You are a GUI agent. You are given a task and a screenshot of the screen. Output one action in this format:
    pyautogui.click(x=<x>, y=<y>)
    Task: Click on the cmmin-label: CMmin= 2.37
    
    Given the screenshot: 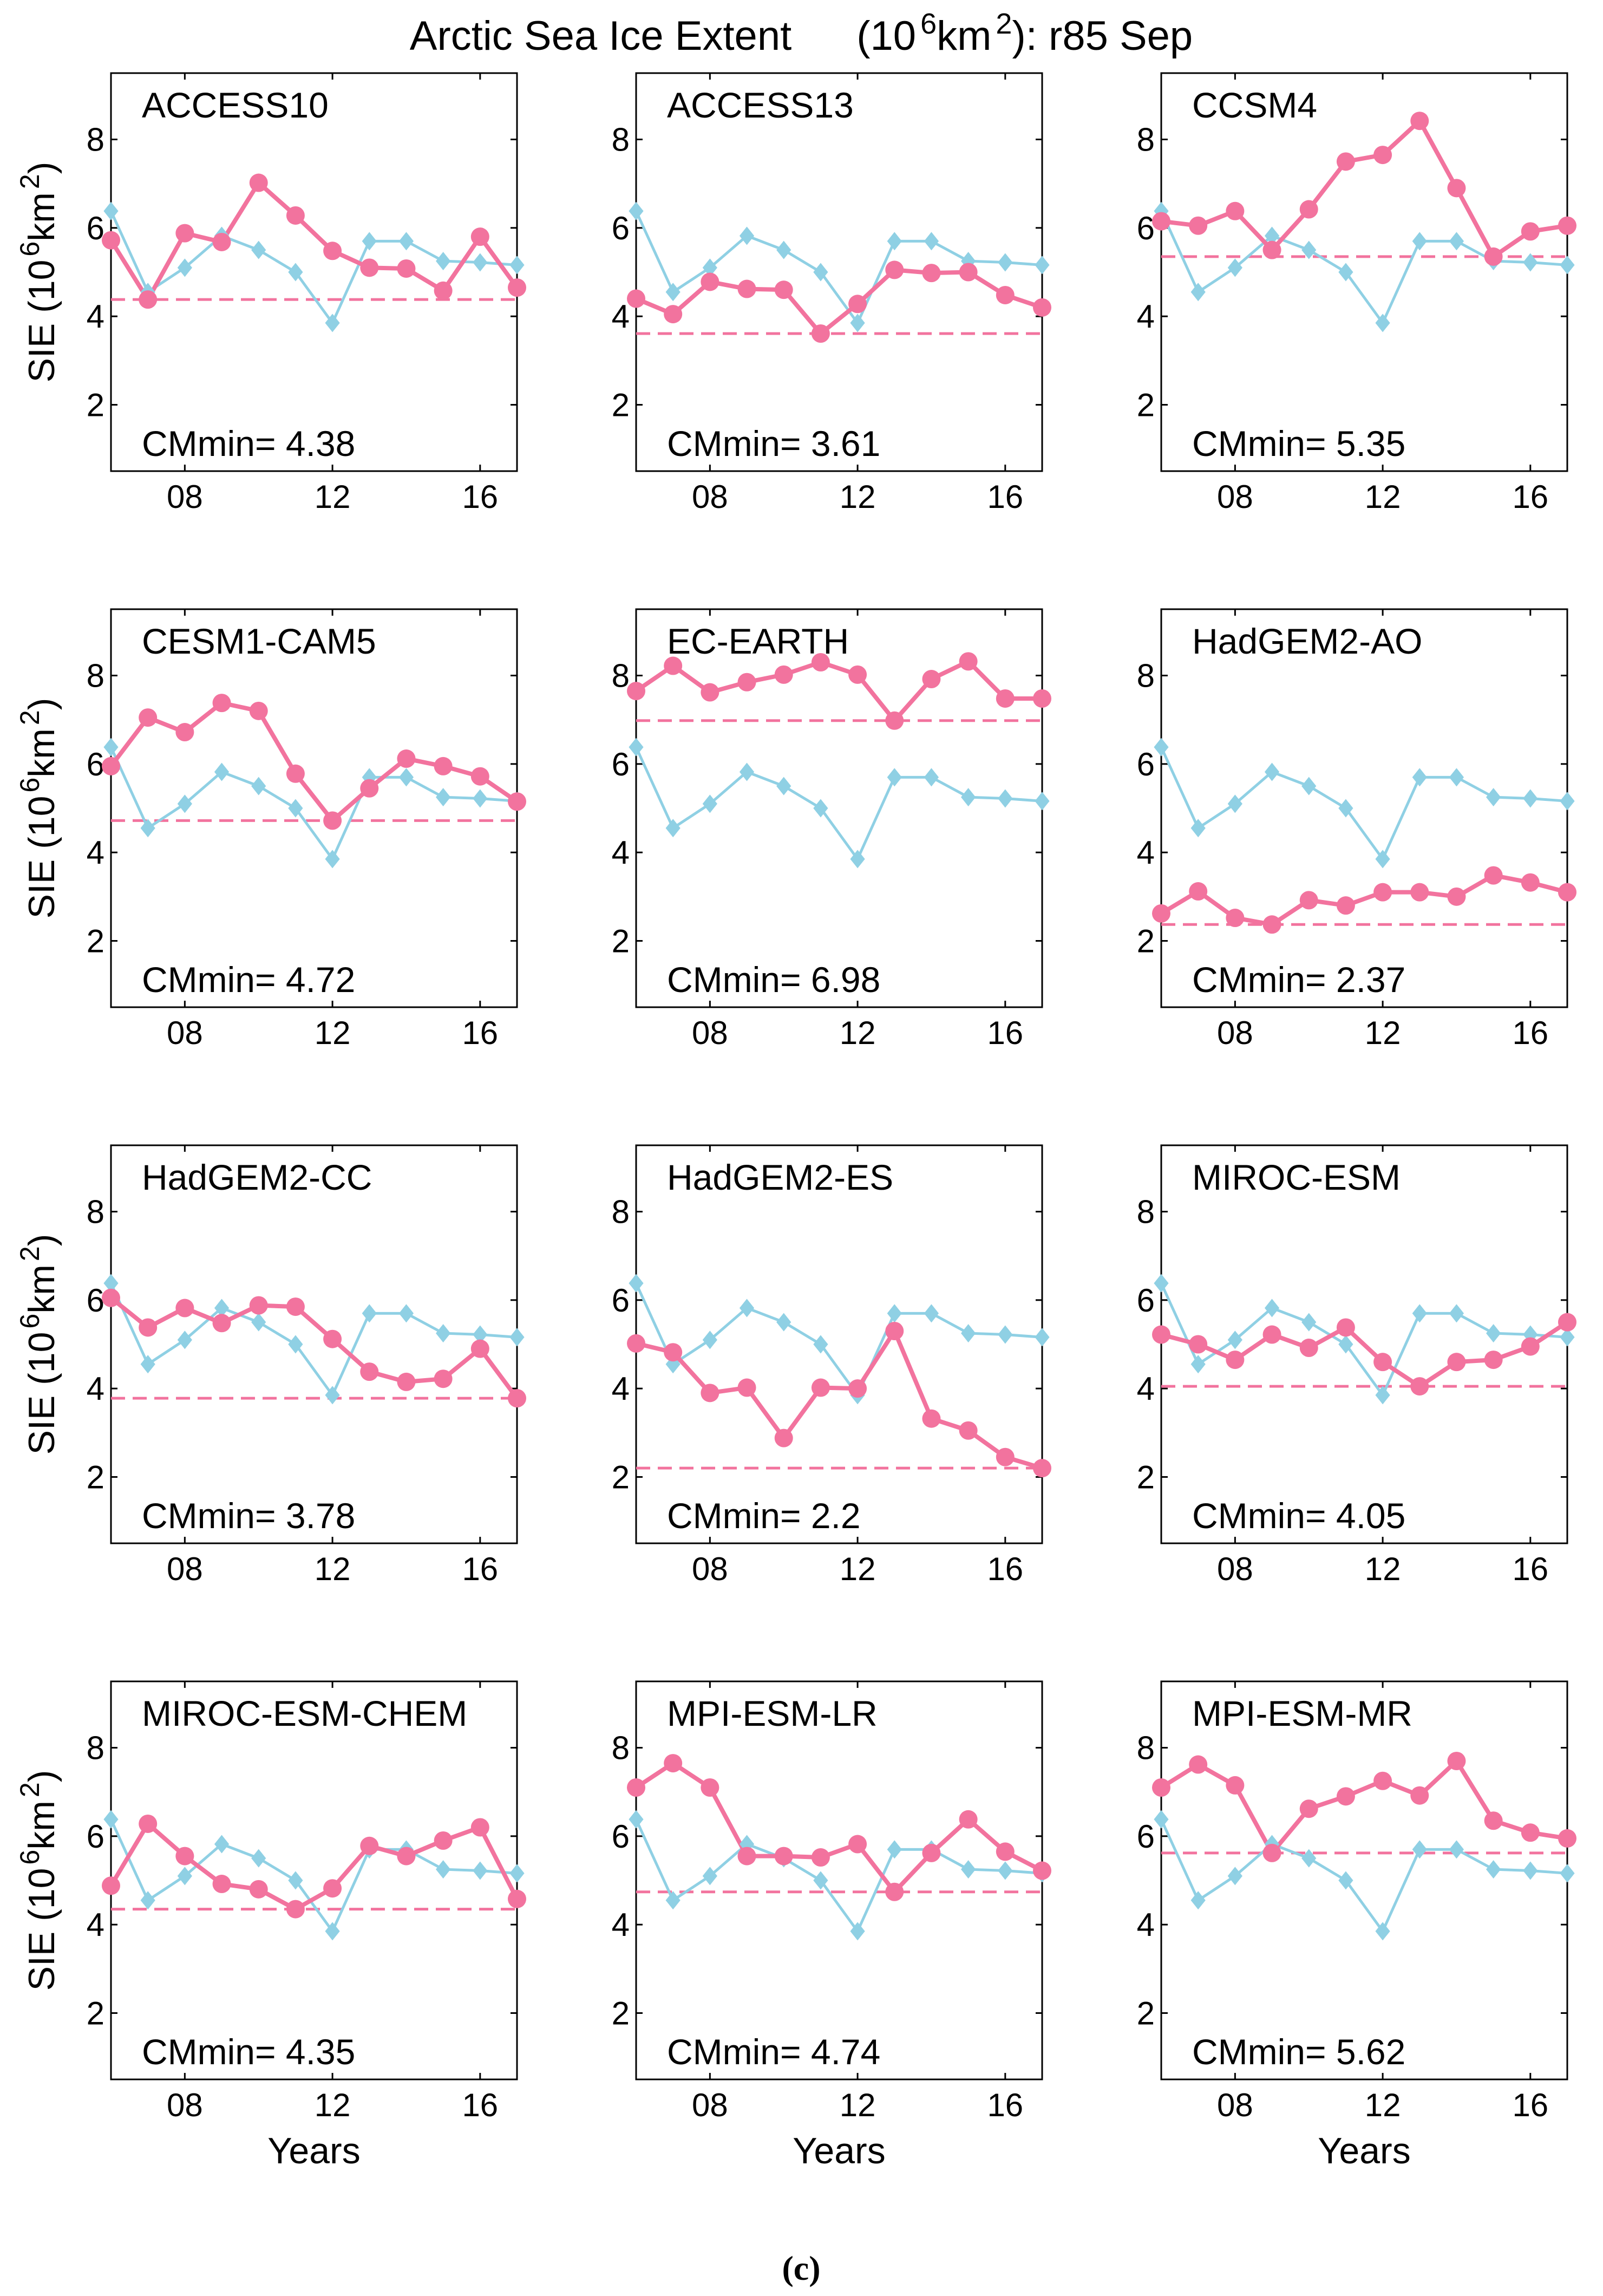 What is the action you would take?
    pyautogui.click(x=1298, y=980)
    